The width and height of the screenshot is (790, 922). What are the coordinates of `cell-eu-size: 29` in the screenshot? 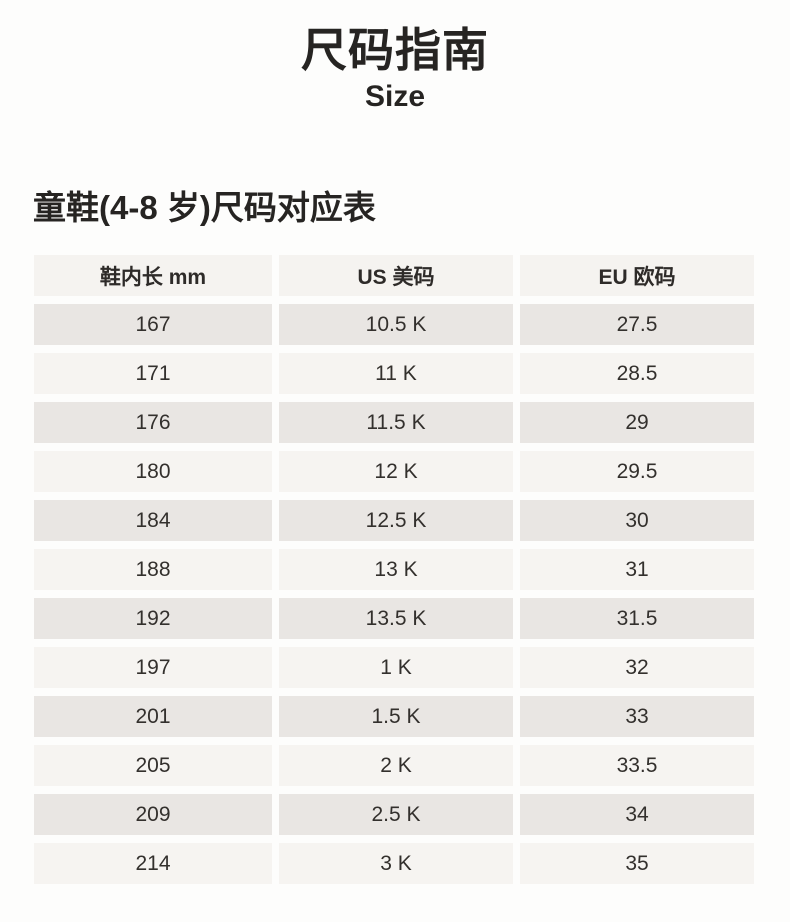 It's located at (637, 422).